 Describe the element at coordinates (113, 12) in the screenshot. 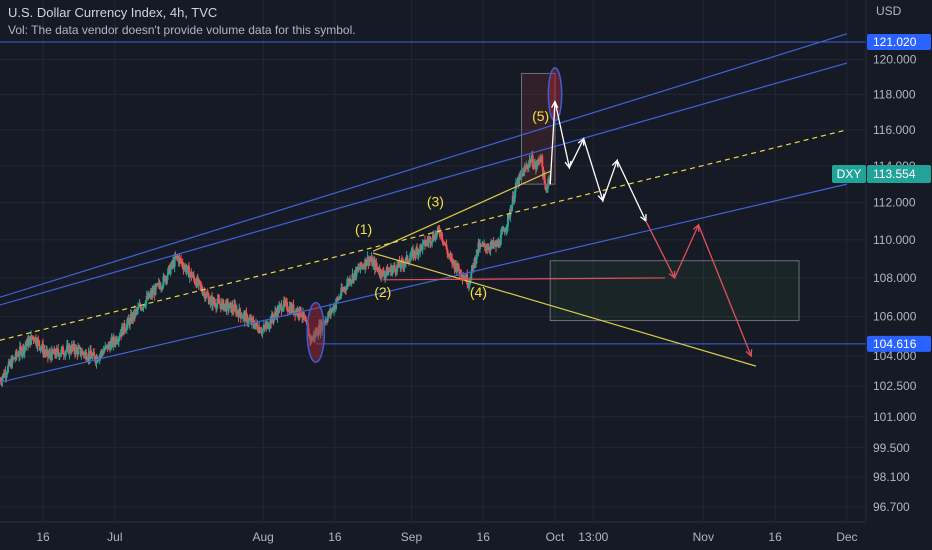

I see `symbol-title: U.S. Dollar Currency Index, 4h, TVC` at that location.